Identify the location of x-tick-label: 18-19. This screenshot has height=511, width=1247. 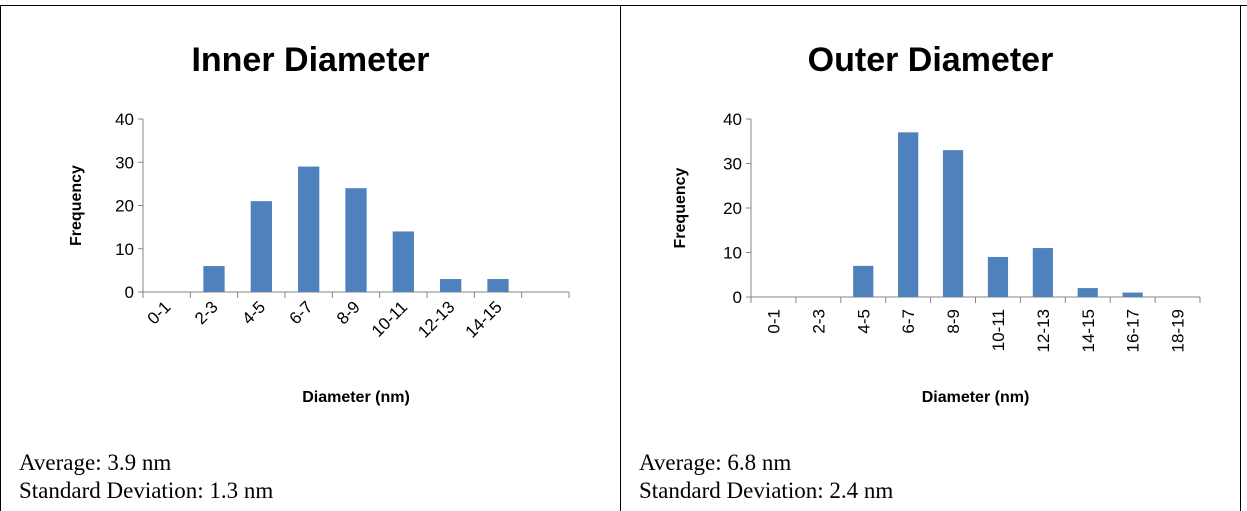
(1178, 330).